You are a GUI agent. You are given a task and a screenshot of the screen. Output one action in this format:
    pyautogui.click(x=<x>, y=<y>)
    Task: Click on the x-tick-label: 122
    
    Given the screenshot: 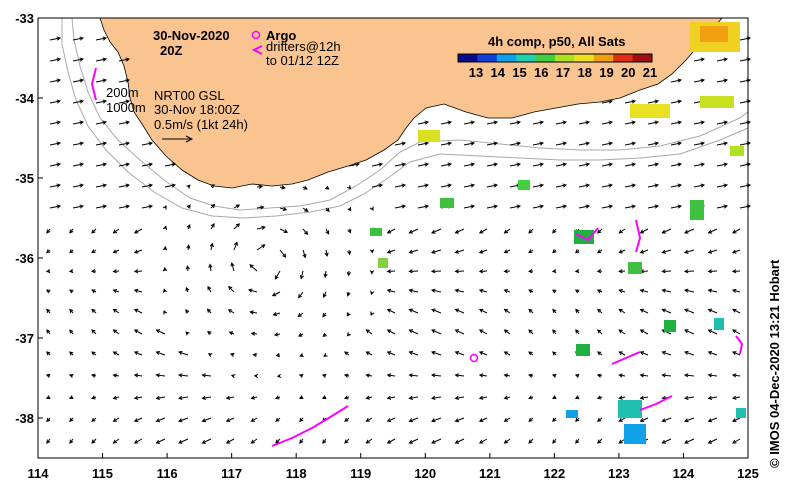 What is the action you would take?
    pyautogui.click(x=555, y=473)
    